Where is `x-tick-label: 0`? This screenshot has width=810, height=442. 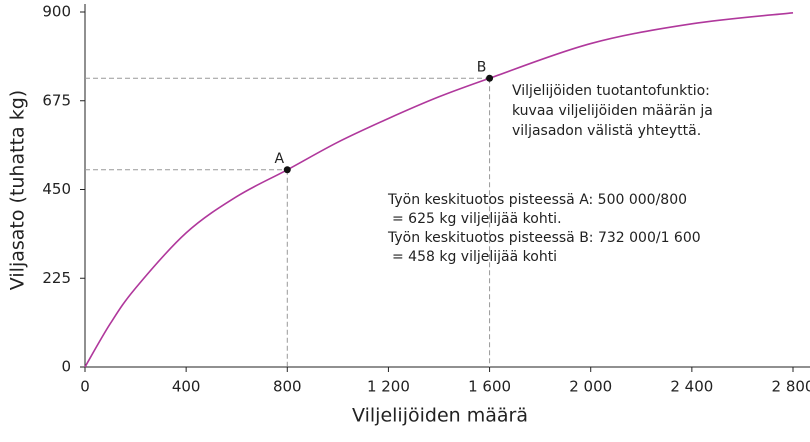 x-tick-label: 0 is located at coordinates (85, 387).